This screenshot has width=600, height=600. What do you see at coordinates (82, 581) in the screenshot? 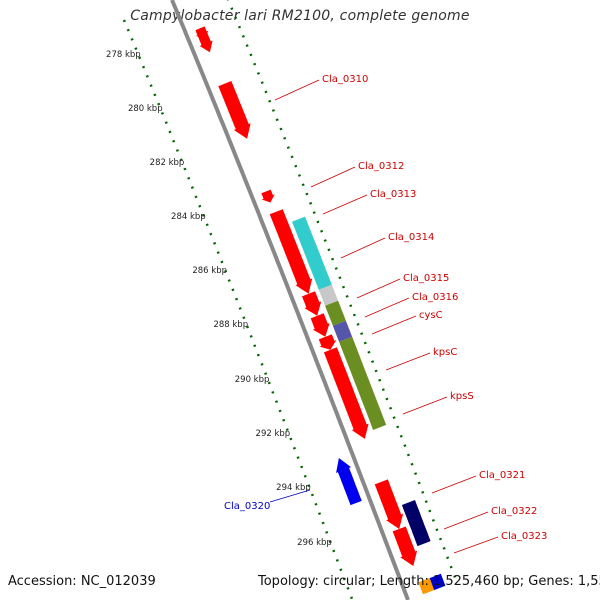
I see `accession-text: Accession: NC_012039` at bounding box center [82, 581].